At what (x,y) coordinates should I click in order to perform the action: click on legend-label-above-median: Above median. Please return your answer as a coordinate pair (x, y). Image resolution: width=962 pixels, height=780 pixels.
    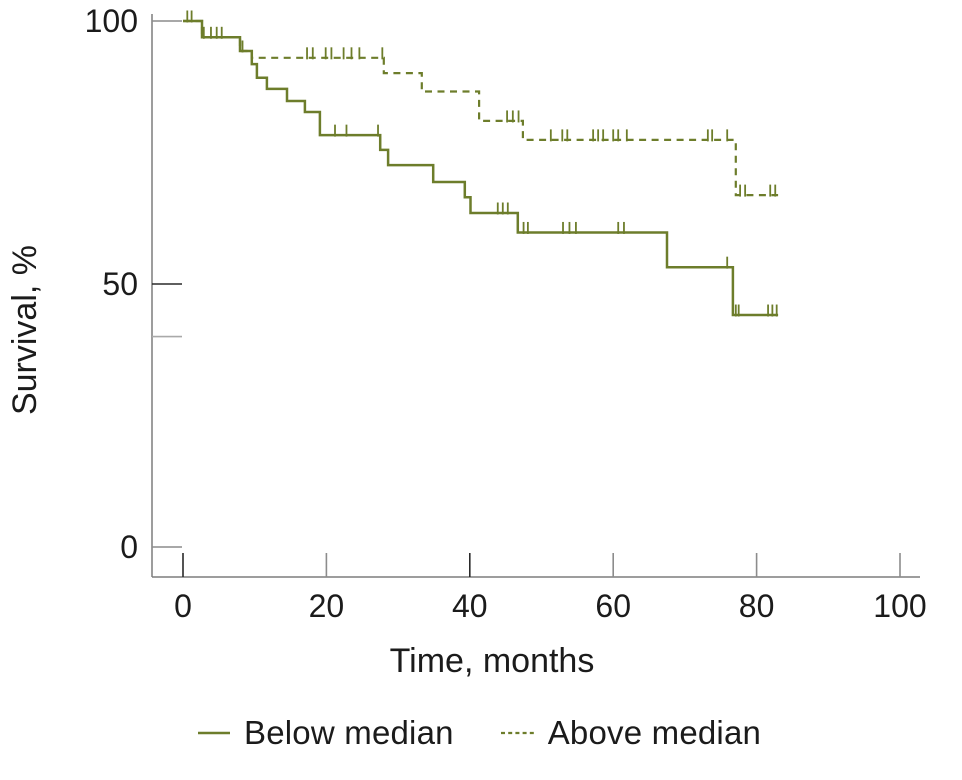
    Looking at the image, I should click on (654, 732).